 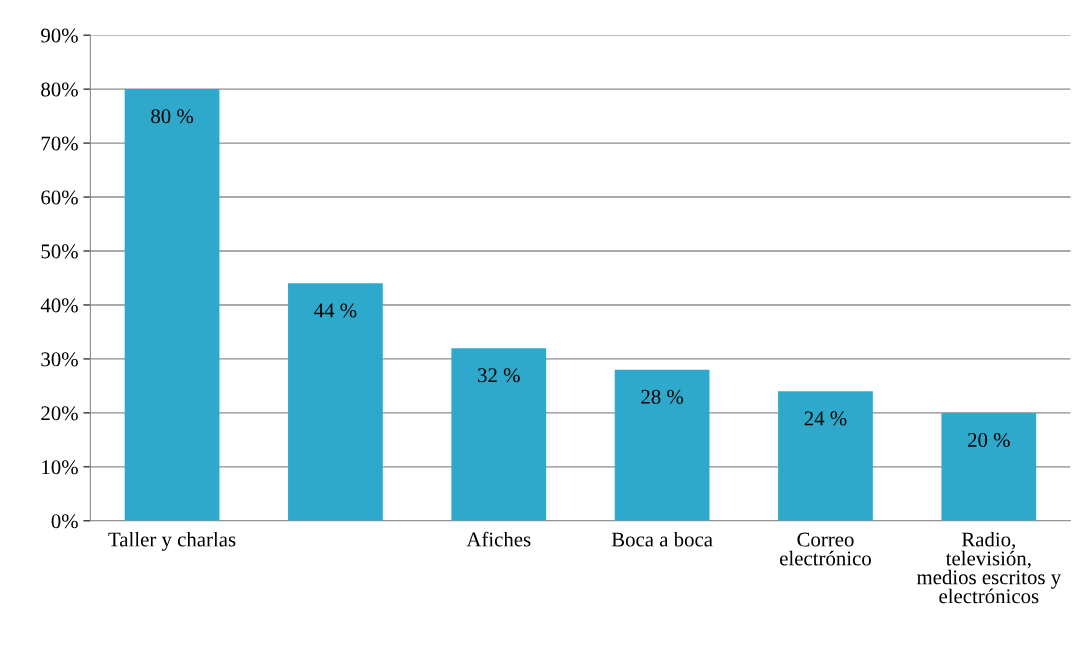 What do you see at coordinates (59, 89) in the screenshot?
I see `y-tick-label: 80%` at bounding box center [59, 89].